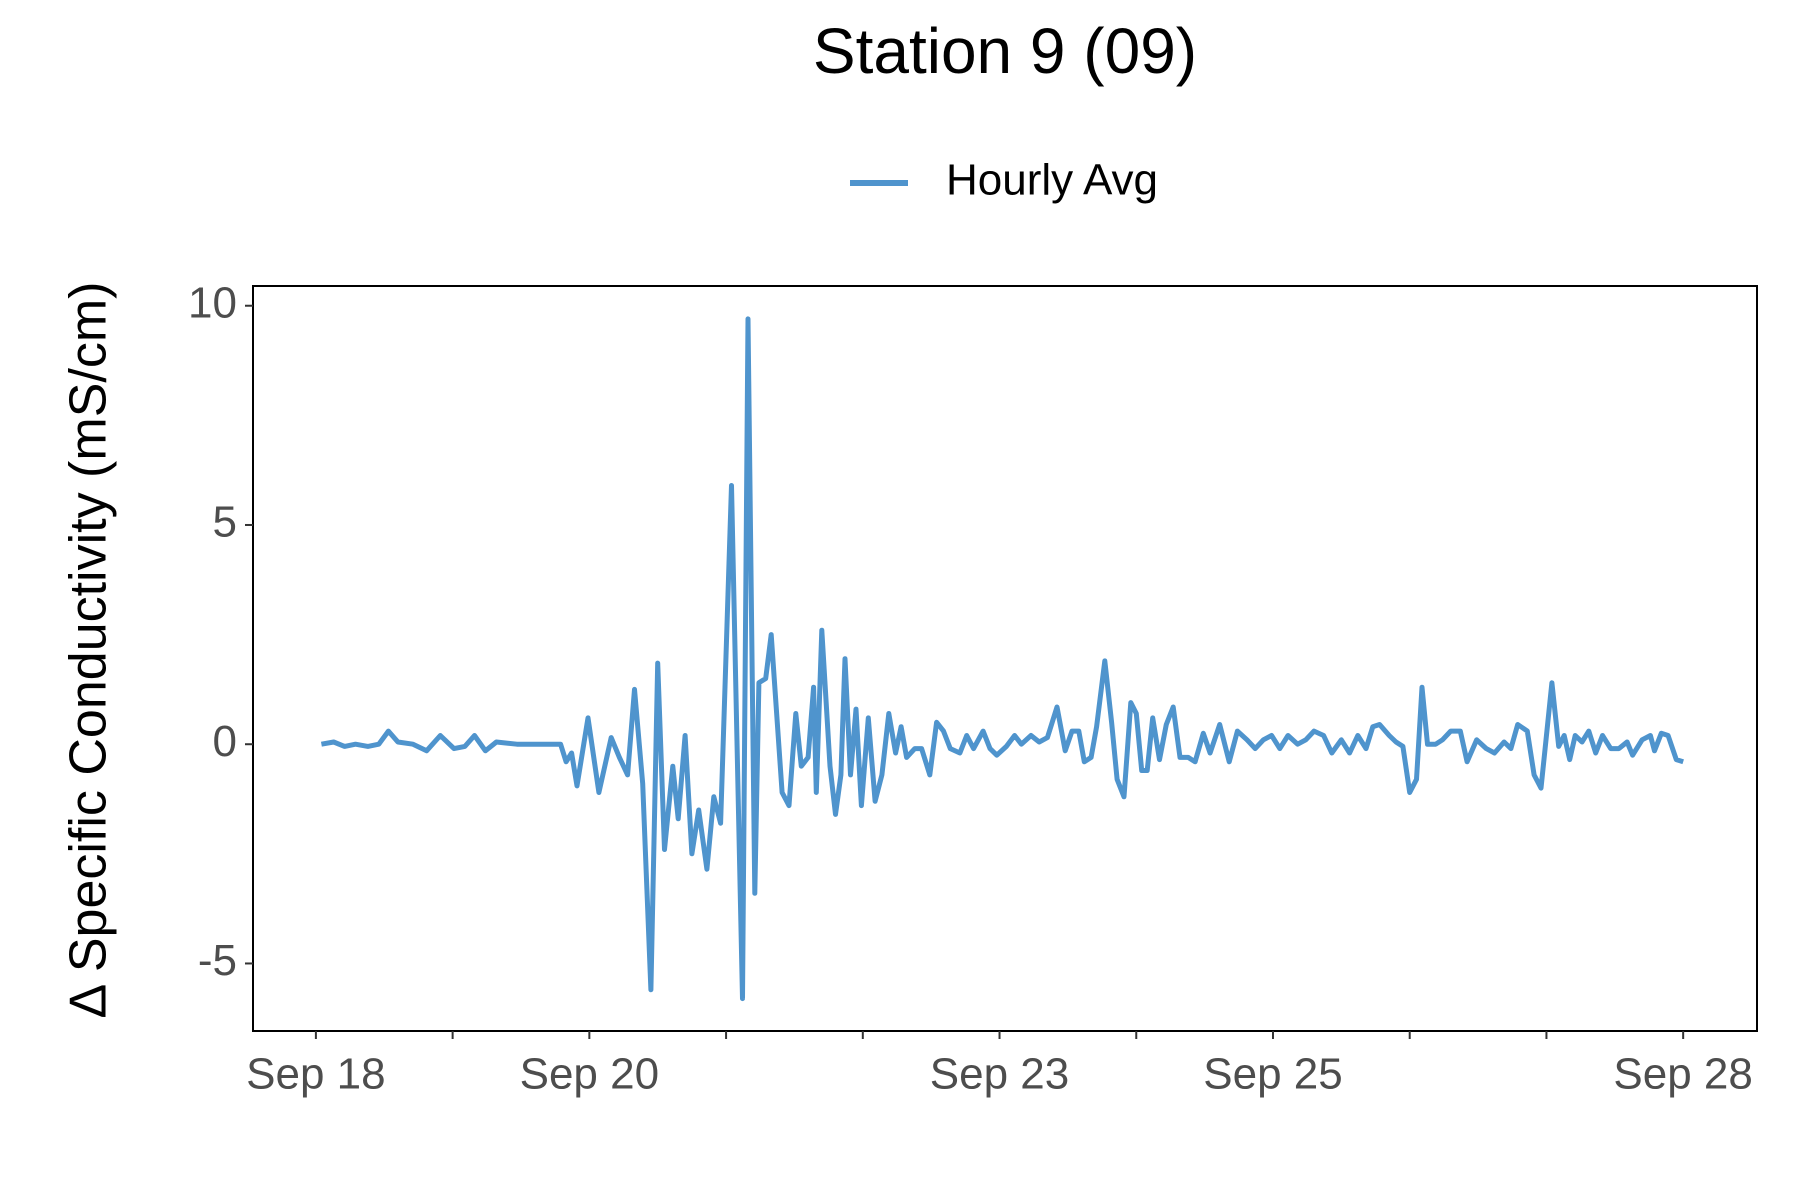 This screenshot has width=1800, height=1200. Describe the element at coordinates (89, 650) in the screenshot. I see `y-axis-label: Δ Specific Conductivity (mS/cm)` at that location.